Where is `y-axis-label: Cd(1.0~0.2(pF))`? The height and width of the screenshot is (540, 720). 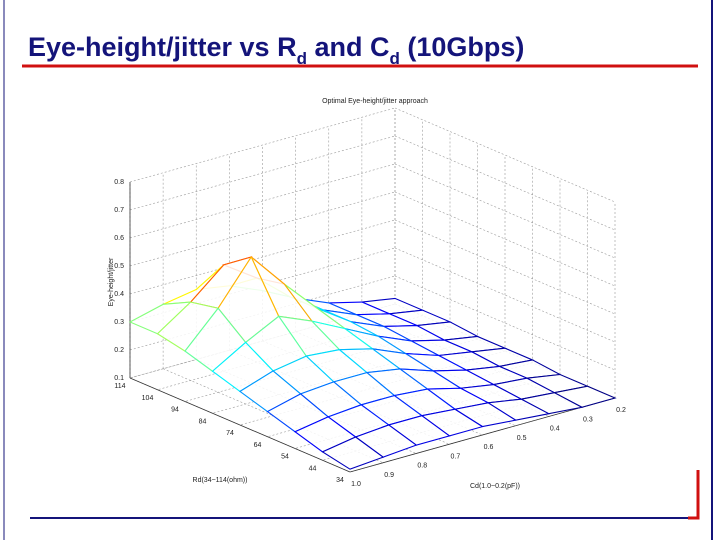
y-axis-label: Cd(1.0~0.2(pF)) is located at coordinates (495, 486).